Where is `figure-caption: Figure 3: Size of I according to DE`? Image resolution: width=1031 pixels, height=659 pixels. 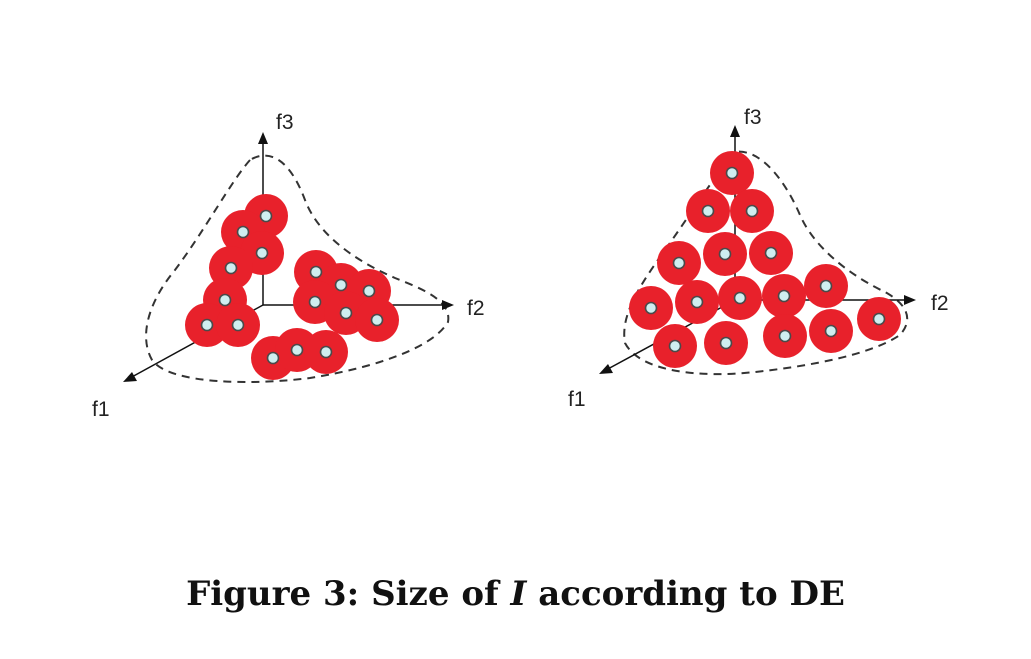 figure-caption: Figure 3: Size of I according to DE is located at coordinates (515, 594).